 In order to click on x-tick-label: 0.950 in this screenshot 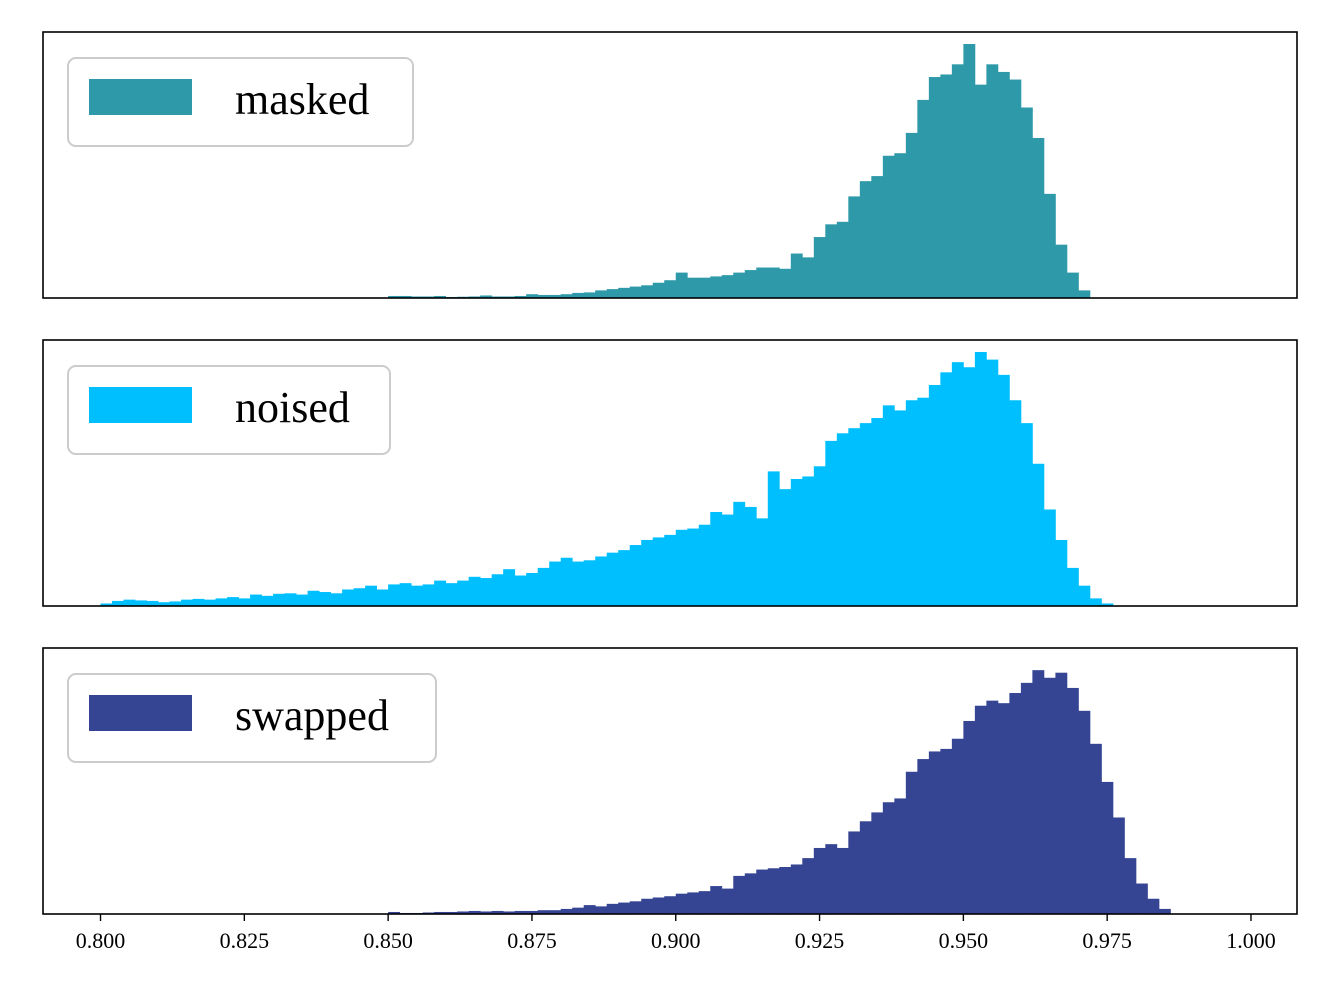, I will do `click(964, 940)`.